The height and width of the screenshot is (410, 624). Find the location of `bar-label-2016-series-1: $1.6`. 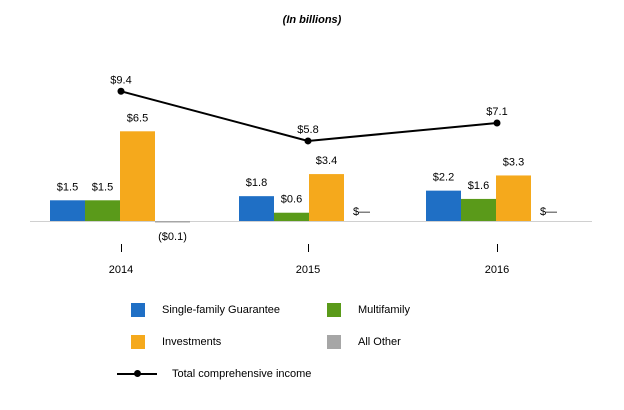

bar-label-2016-series-1: $1.6 is located at coordinates (478, 186).